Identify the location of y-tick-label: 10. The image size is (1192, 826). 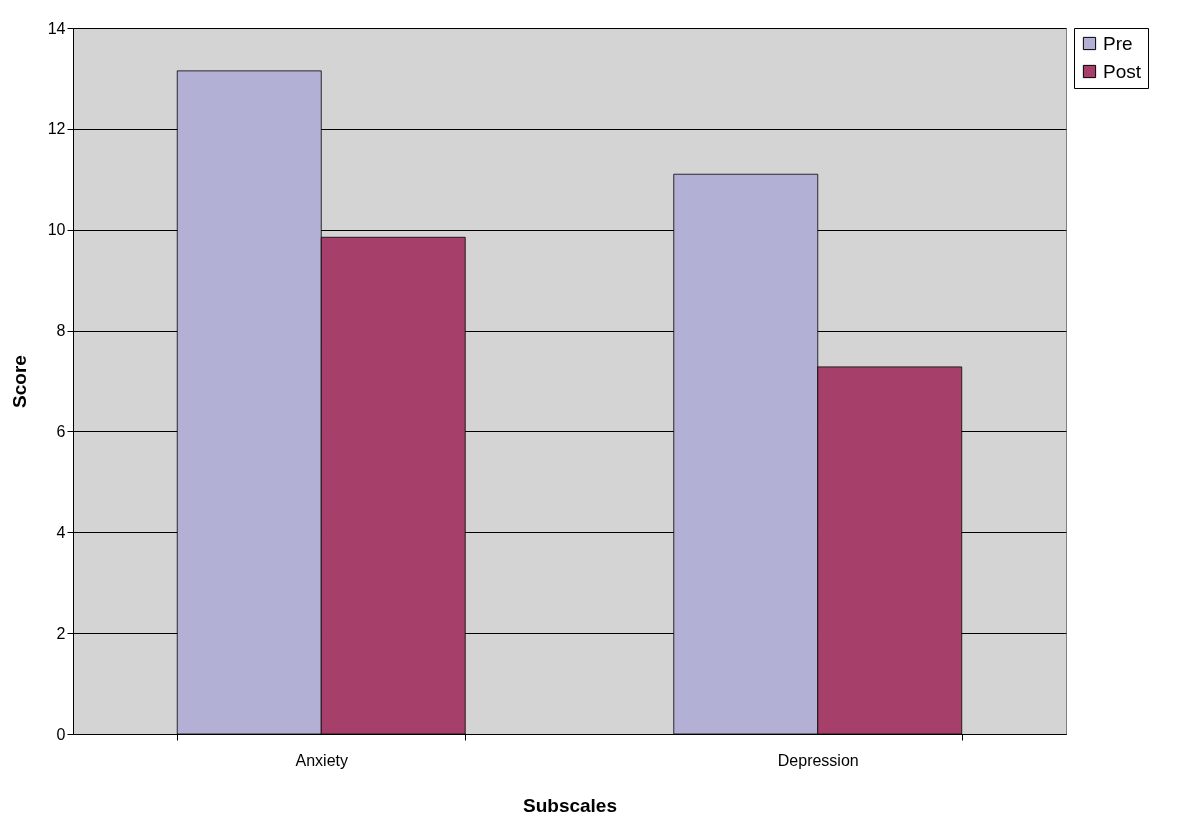
(56, 230).